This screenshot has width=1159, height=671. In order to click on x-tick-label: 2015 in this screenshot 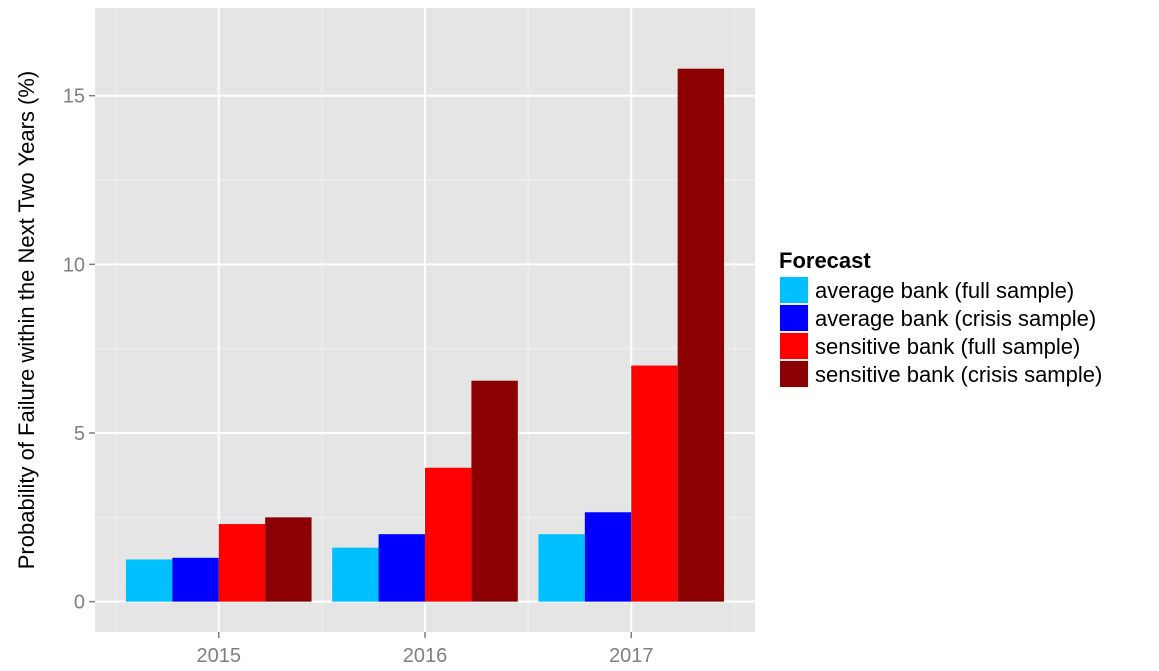, I will do `click(219, 656)`.